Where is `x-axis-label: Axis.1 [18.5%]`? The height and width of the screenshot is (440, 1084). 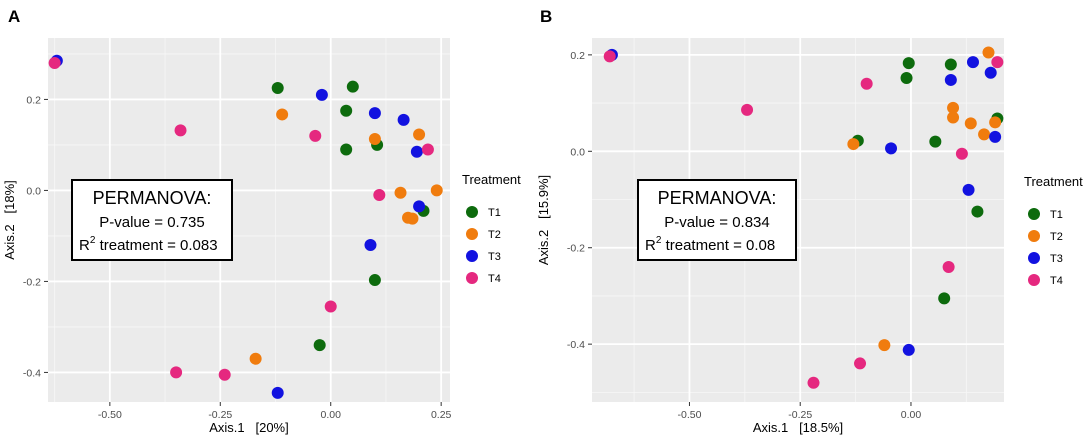 x-axis-label: Axis.1 [18.5%] is located at coordinates (798, 427).